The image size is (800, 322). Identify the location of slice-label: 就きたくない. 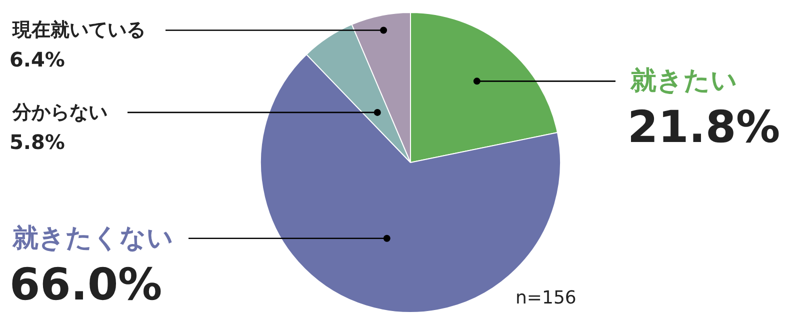
(93, 238).